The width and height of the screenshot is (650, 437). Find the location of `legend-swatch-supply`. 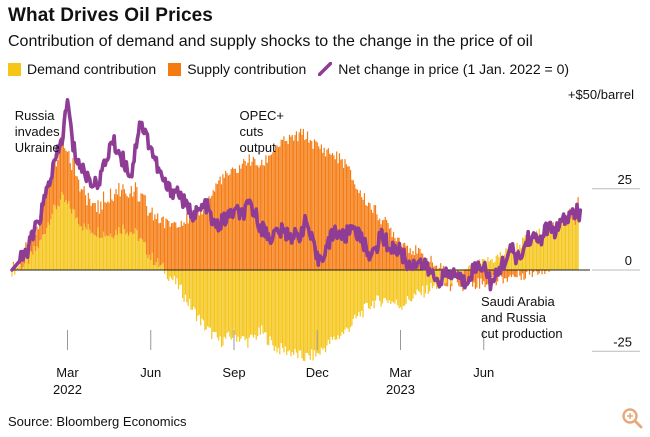

legend-swatch-supply is located at coordinates (175, 69).